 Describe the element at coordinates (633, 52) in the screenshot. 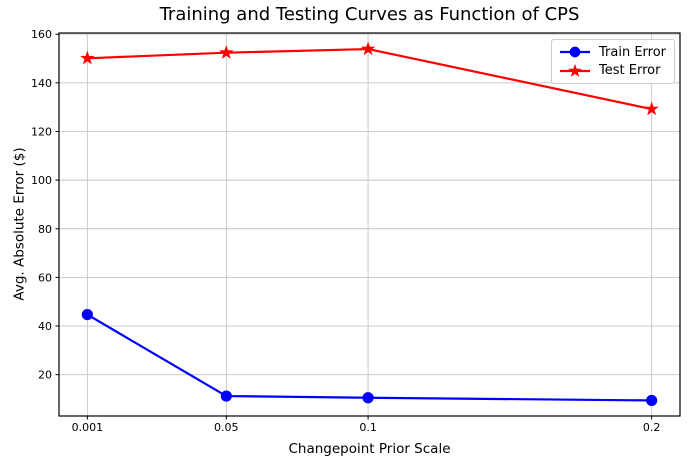

I see `legend-label-train-error: Train Error` at that location.